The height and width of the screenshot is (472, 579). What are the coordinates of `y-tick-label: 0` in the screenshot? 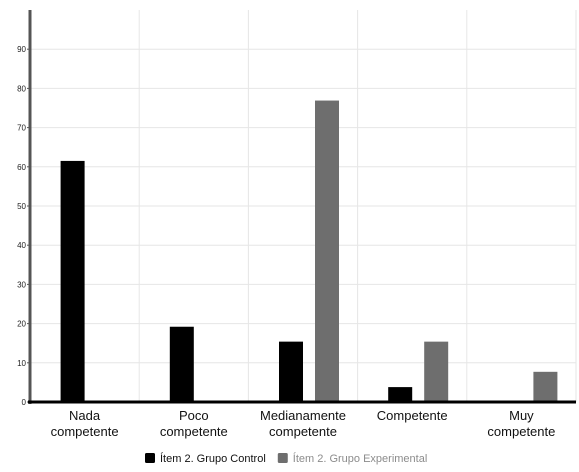 It's located at (24, 402).